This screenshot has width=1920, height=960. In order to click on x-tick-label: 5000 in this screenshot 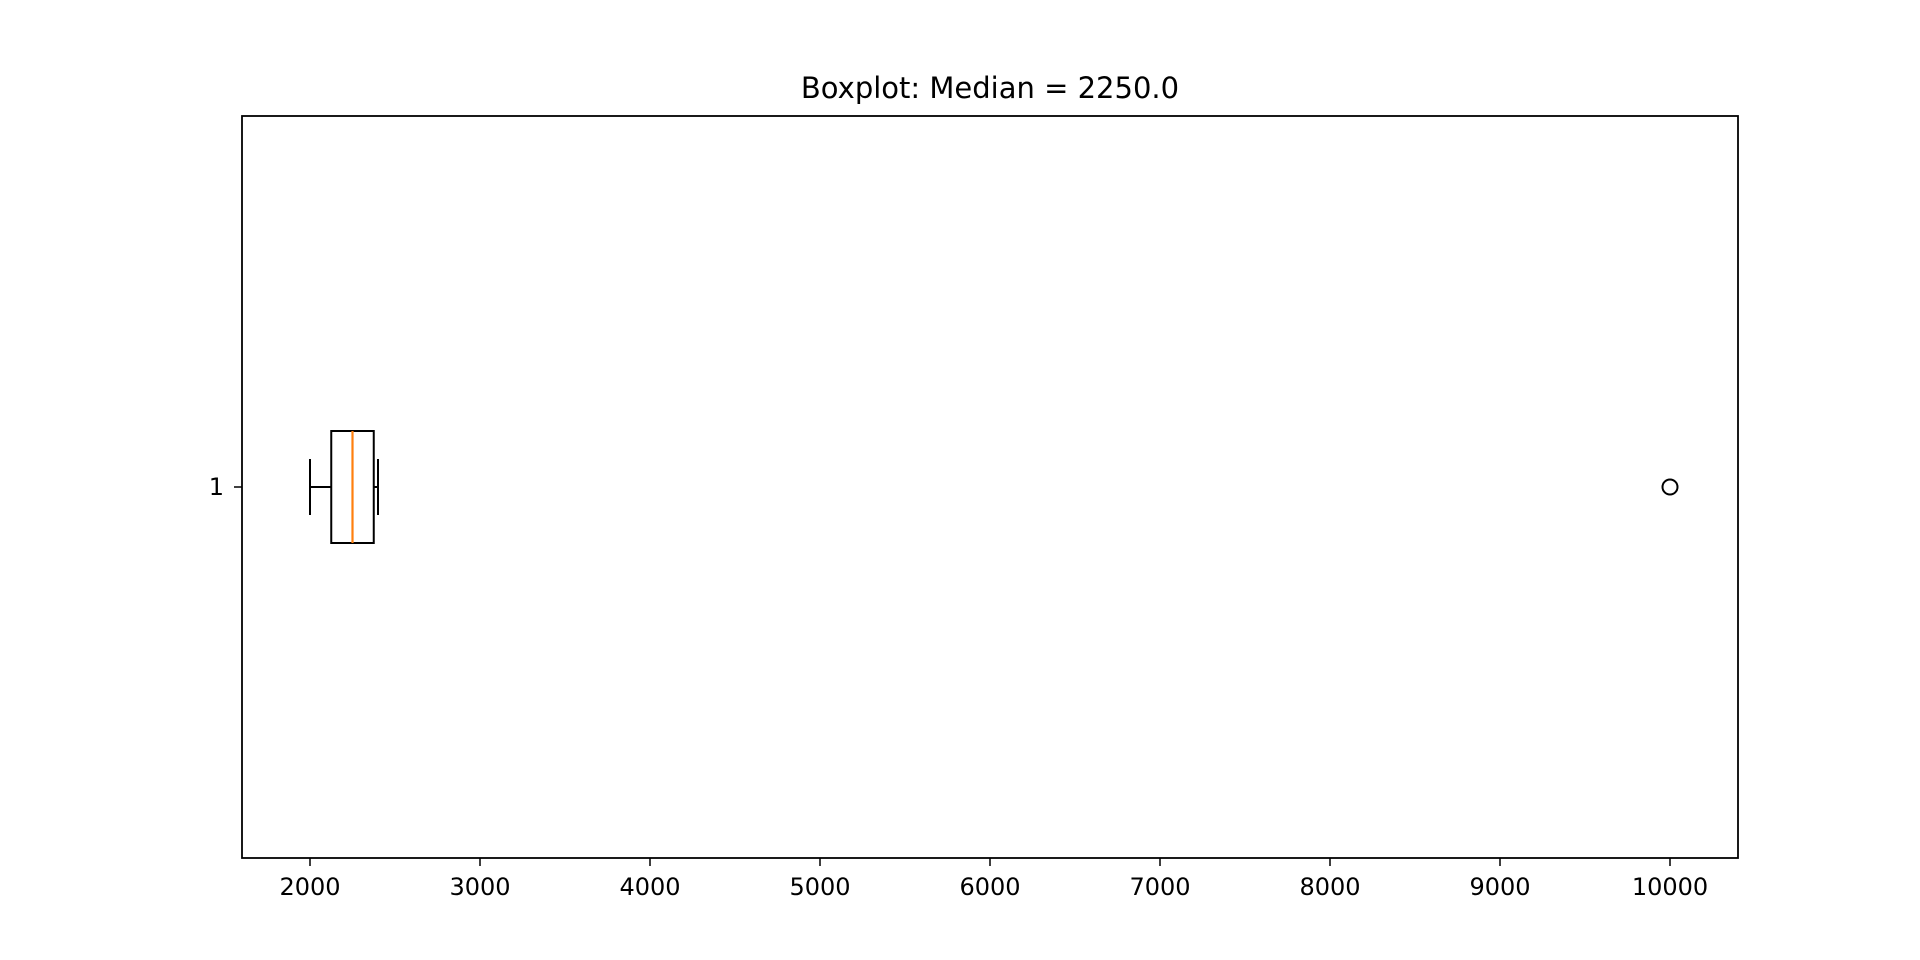, I will do `click(819, 887)`.